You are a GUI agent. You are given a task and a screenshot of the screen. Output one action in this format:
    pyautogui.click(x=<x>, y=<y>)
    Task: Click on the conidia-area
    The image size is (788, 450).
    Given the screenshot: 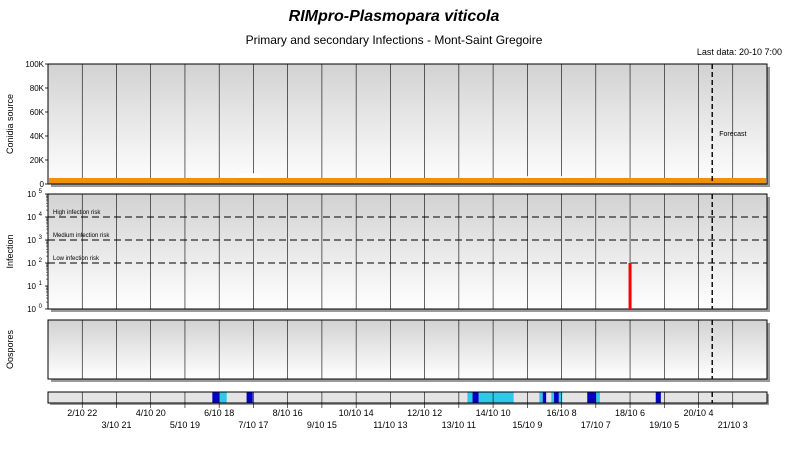 What is the action you would take?
    pyautogui.click(x=407, y=181)
    